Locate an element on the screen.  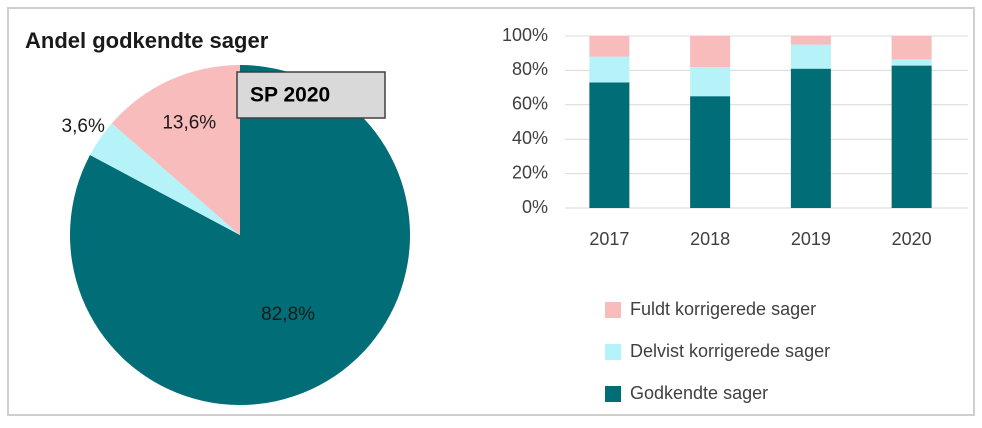
slice-label: 3,6% is located at coordinates (83, 126).